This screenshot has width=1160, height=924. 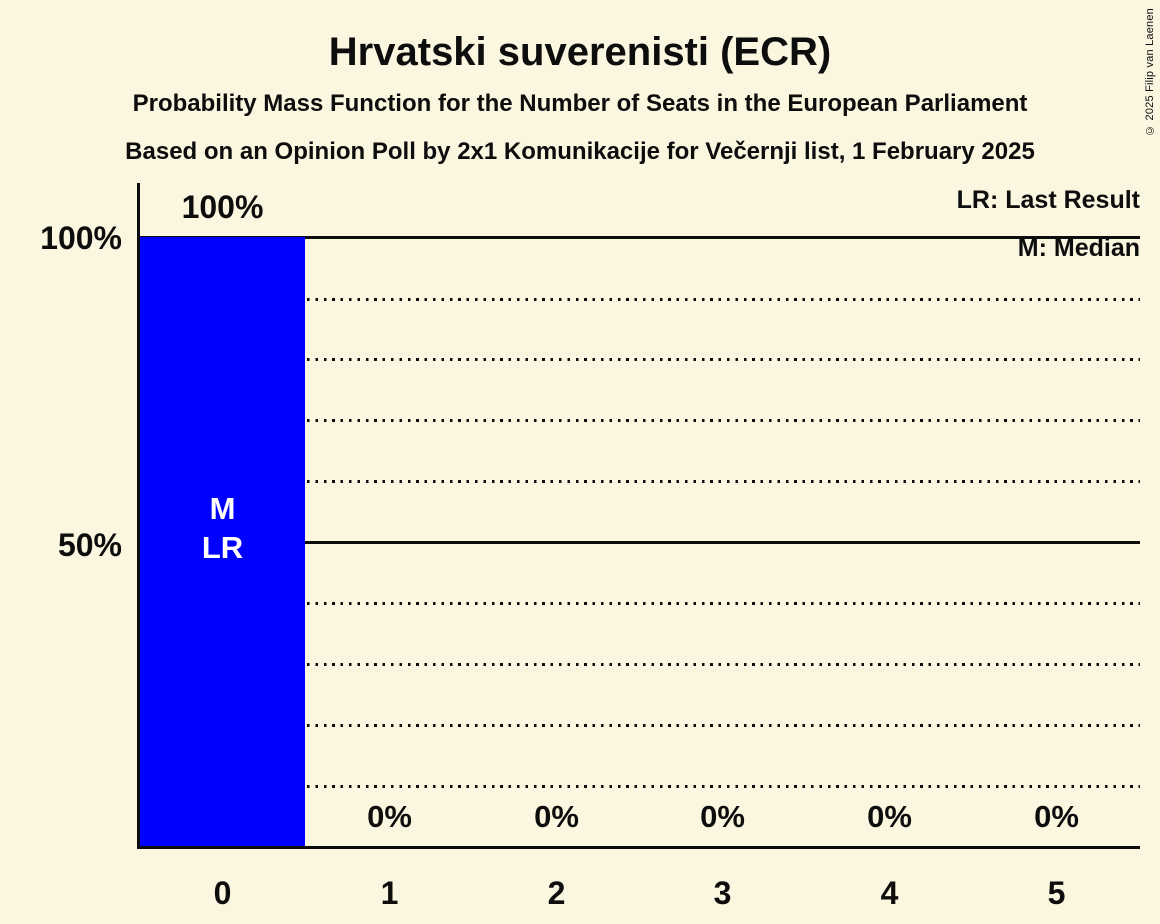 I want to click on x-axis-label-2: 2, so click(x=556, y=893).